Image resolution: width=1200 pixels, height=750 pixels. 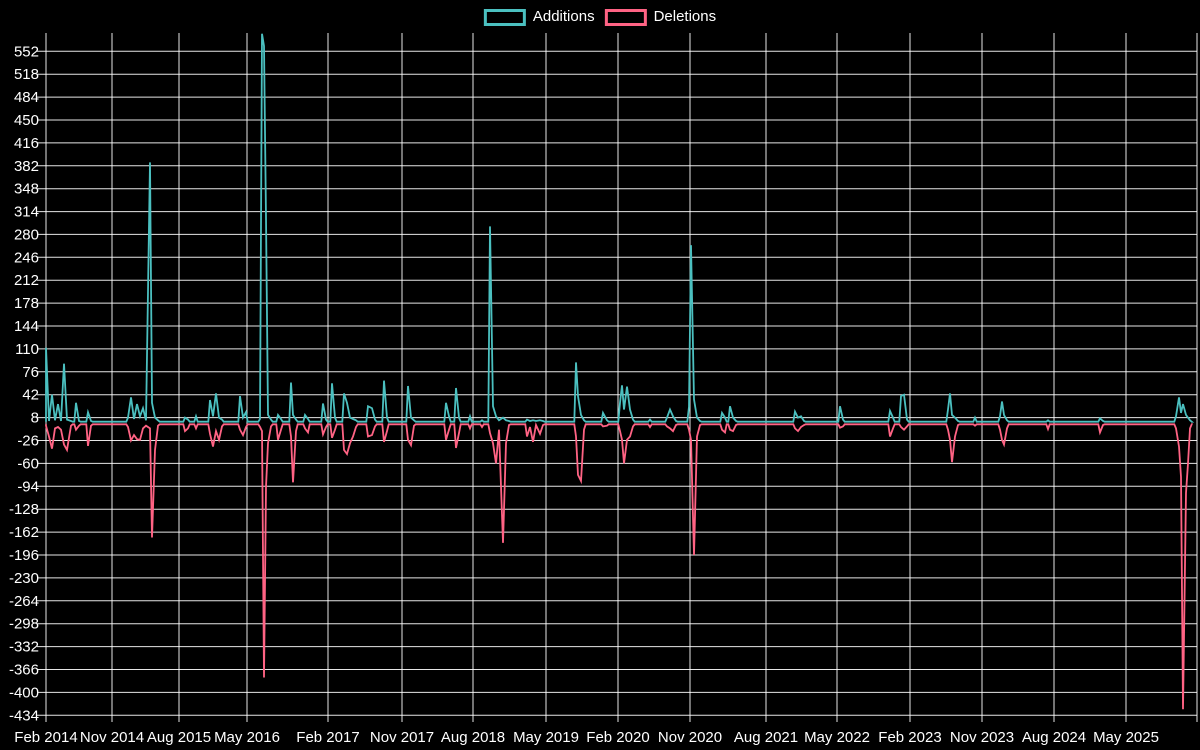 I want to click on svg-text: 144, so click(x=26, y=326).